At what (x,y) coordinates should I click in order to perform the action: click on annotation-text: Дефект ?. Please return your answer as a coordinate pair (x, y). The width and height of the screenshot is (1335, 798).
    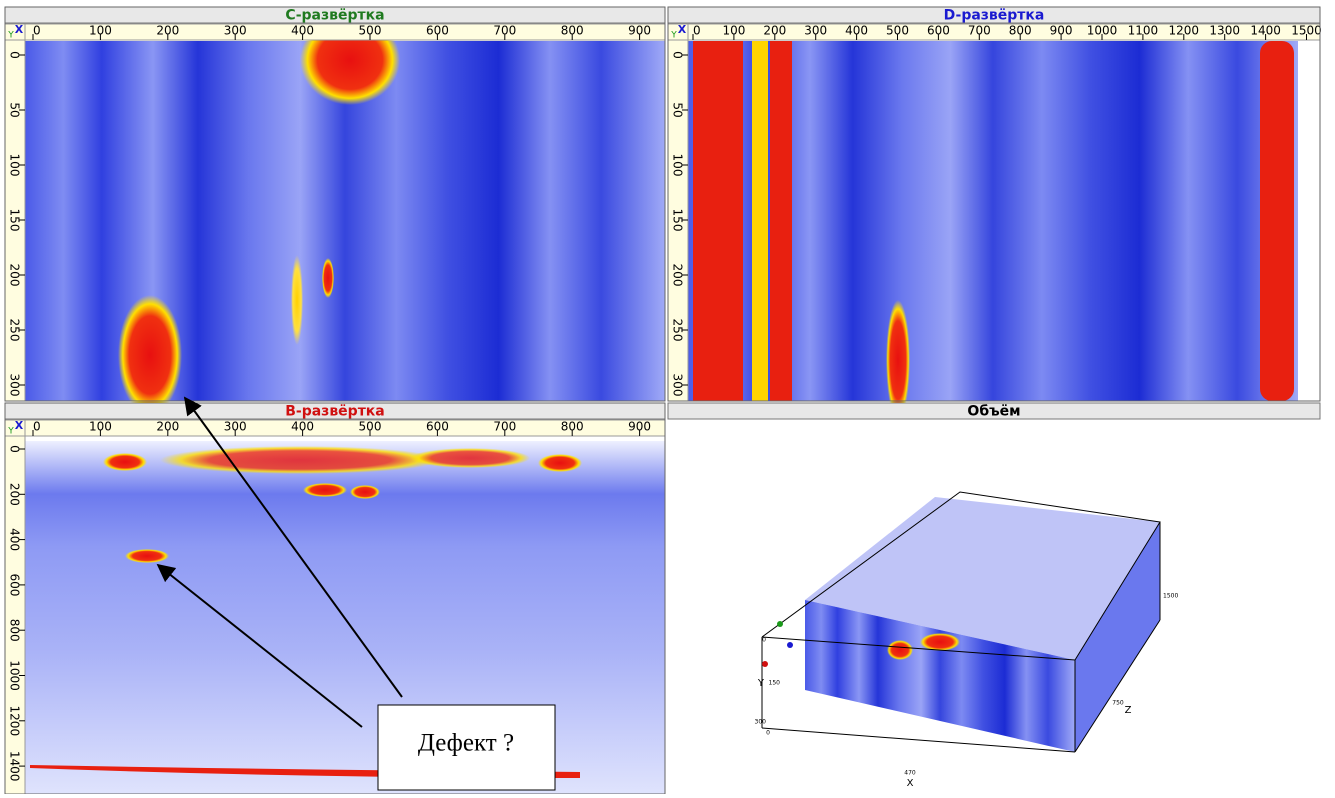
    Looking at the image, I should click on (466, 743).